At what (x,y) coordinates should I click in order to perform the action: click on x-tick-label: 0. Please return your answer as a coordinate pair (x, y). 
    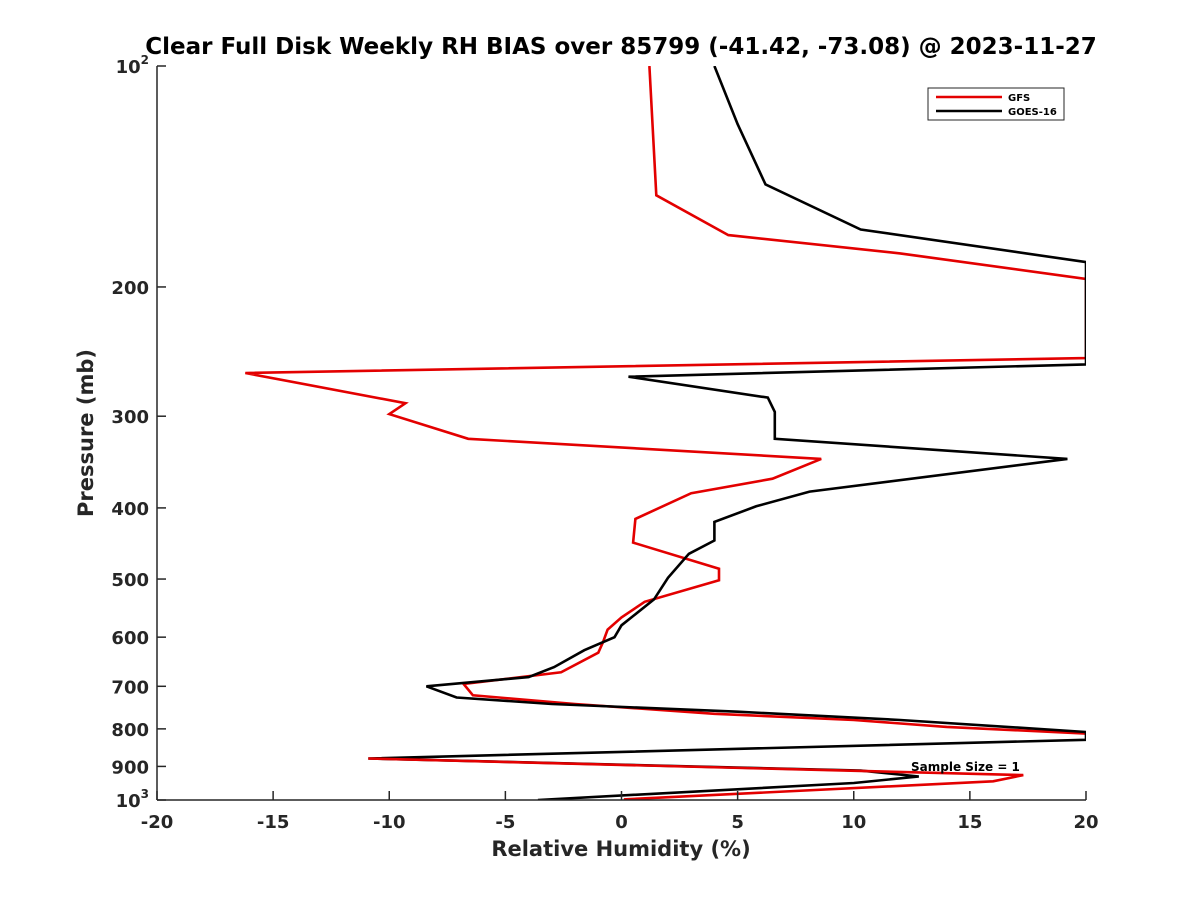
    Looking at the image, I should click on (621, 822).